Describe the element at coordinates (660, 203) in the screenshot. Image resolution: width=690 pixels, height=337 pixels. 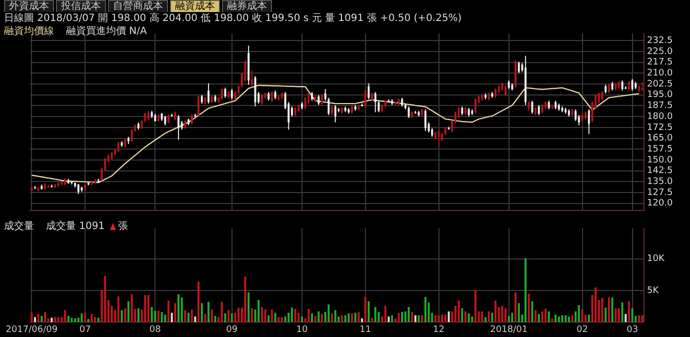
I see `y-tick-label: 120.0` at that location.